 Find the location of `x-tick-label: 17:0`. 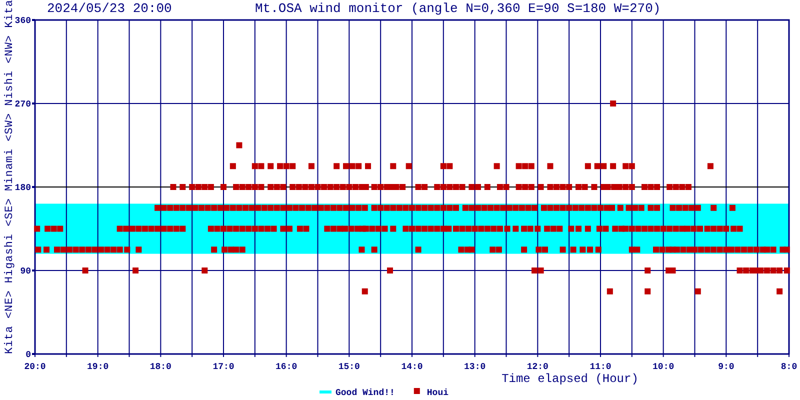

x-tick-label: 17:0 is located at coordinates (223, 367).